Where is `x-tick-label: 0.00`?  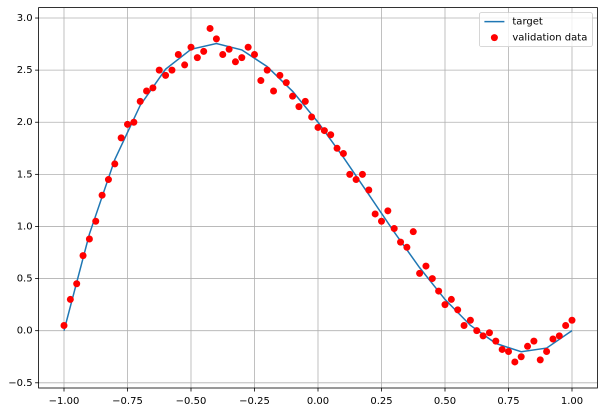 x-tick-label: 0.00 is located at coordinates (318, 401).